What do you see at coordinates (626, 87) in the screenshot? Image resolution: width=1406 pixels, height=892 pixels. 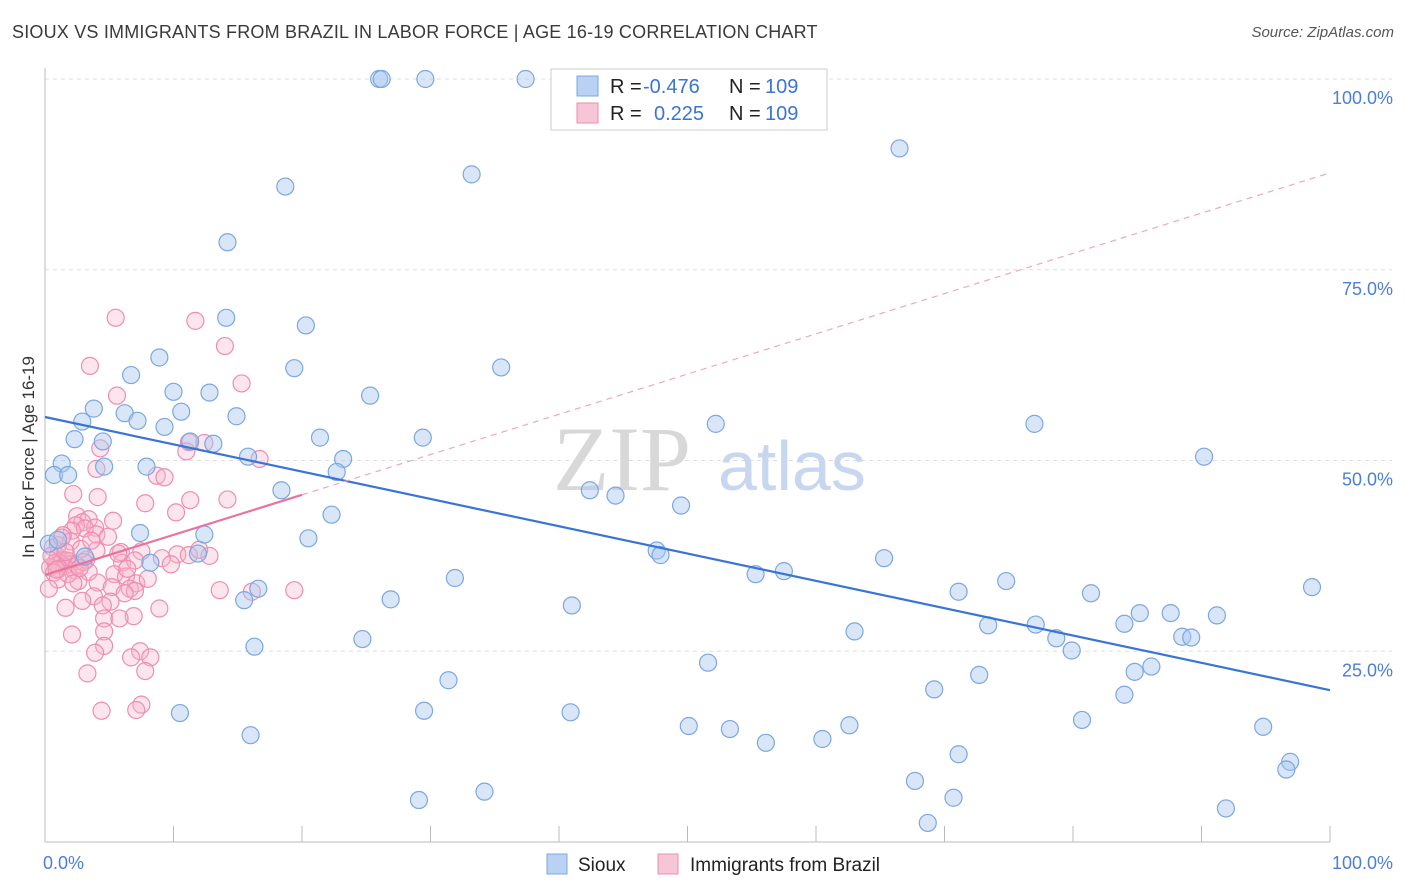 I see `legend-r-label-1: R =` at bounding box center [626, 87].